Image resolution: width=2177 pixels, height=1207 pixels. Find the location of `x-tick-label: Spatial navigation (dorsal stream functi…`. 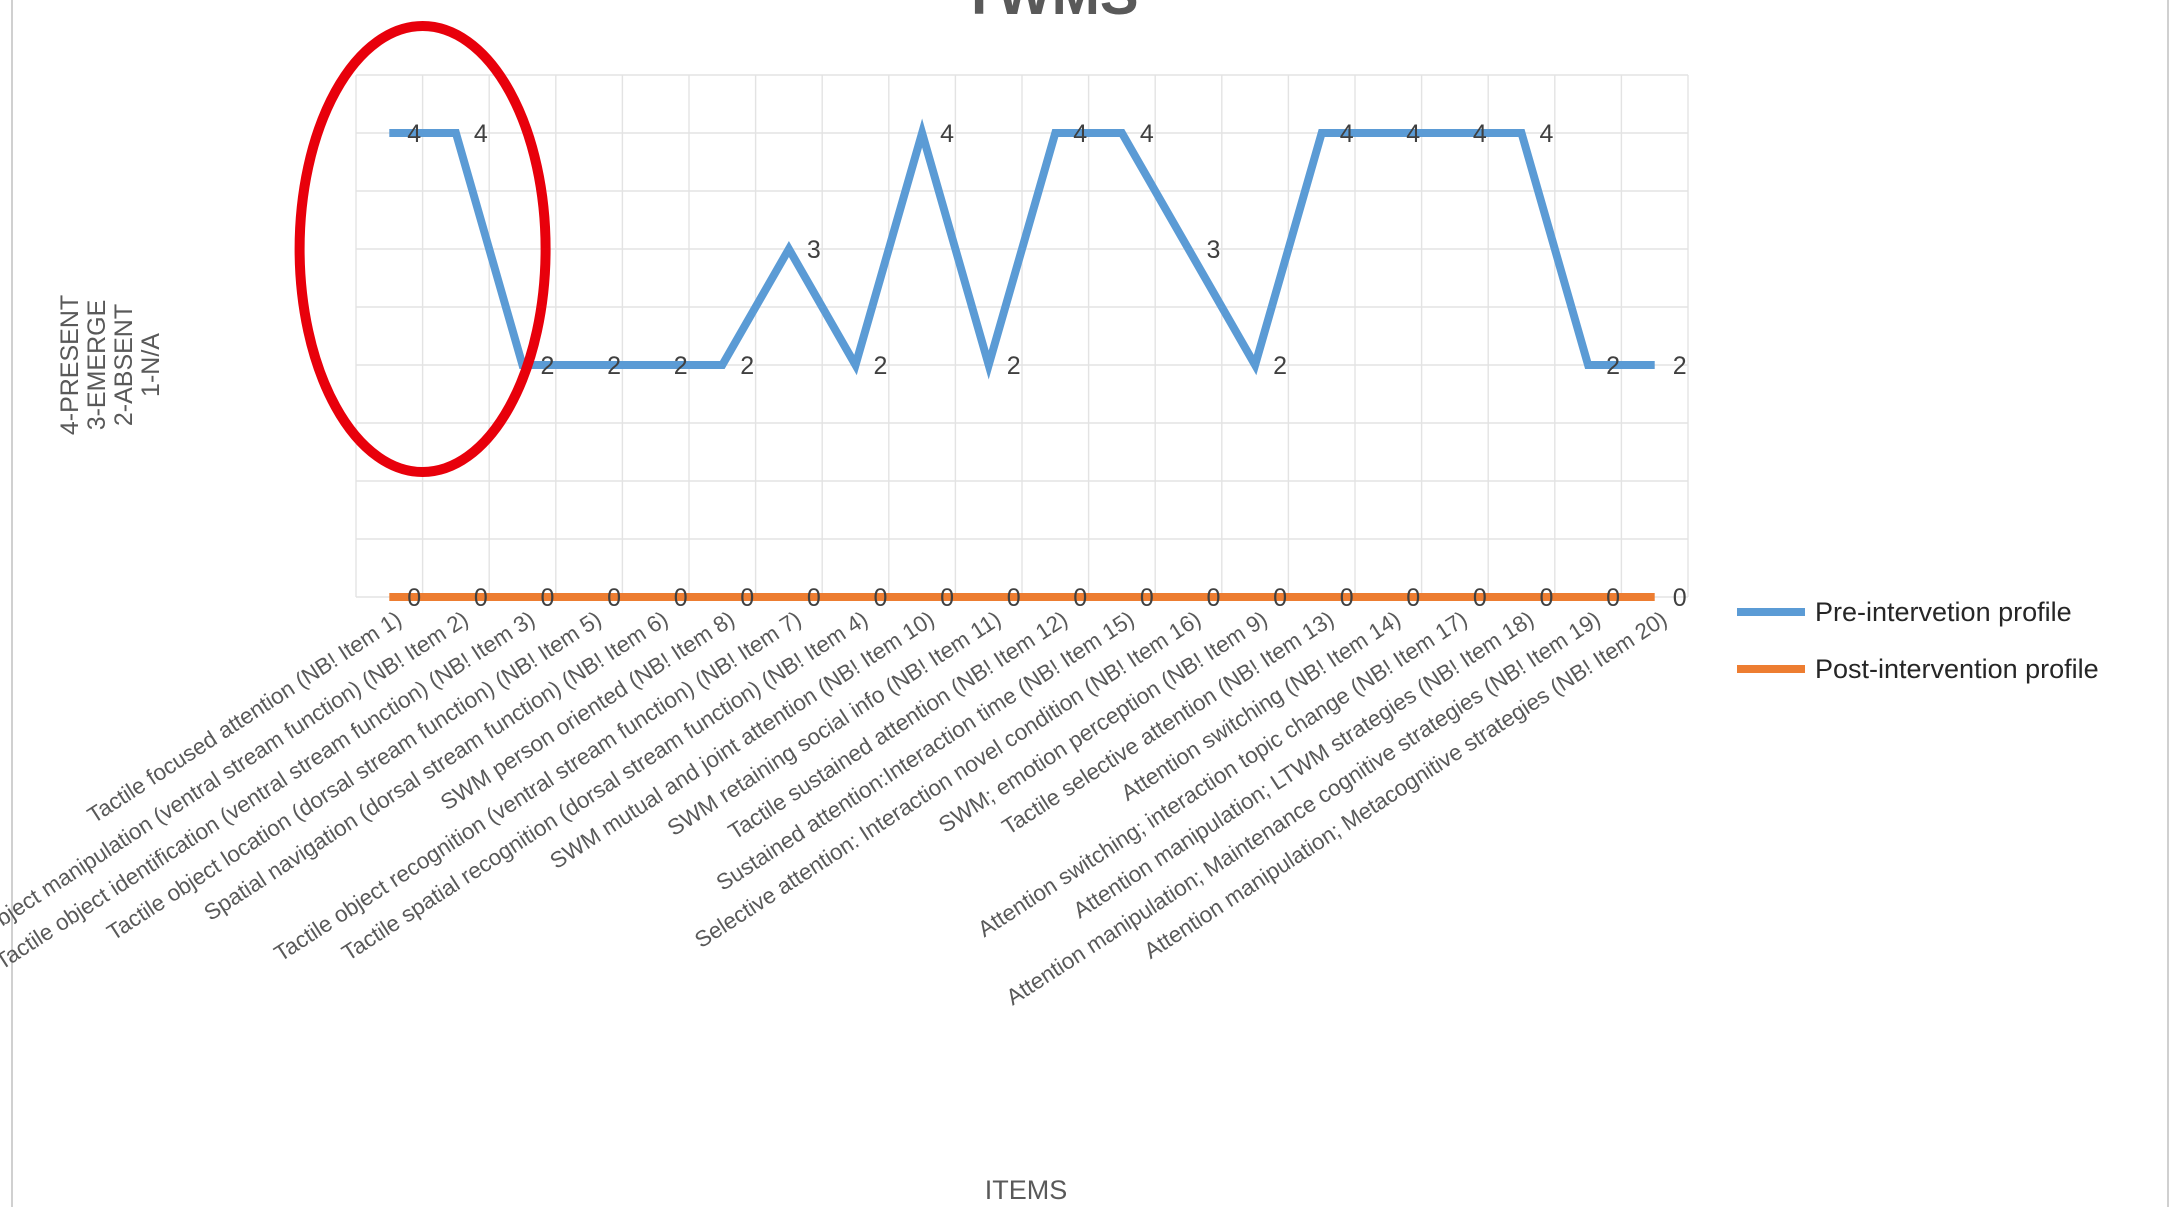

x-tick-label: Spatial navigation (dorsal stream functi… is located at coordinates (435, 765).